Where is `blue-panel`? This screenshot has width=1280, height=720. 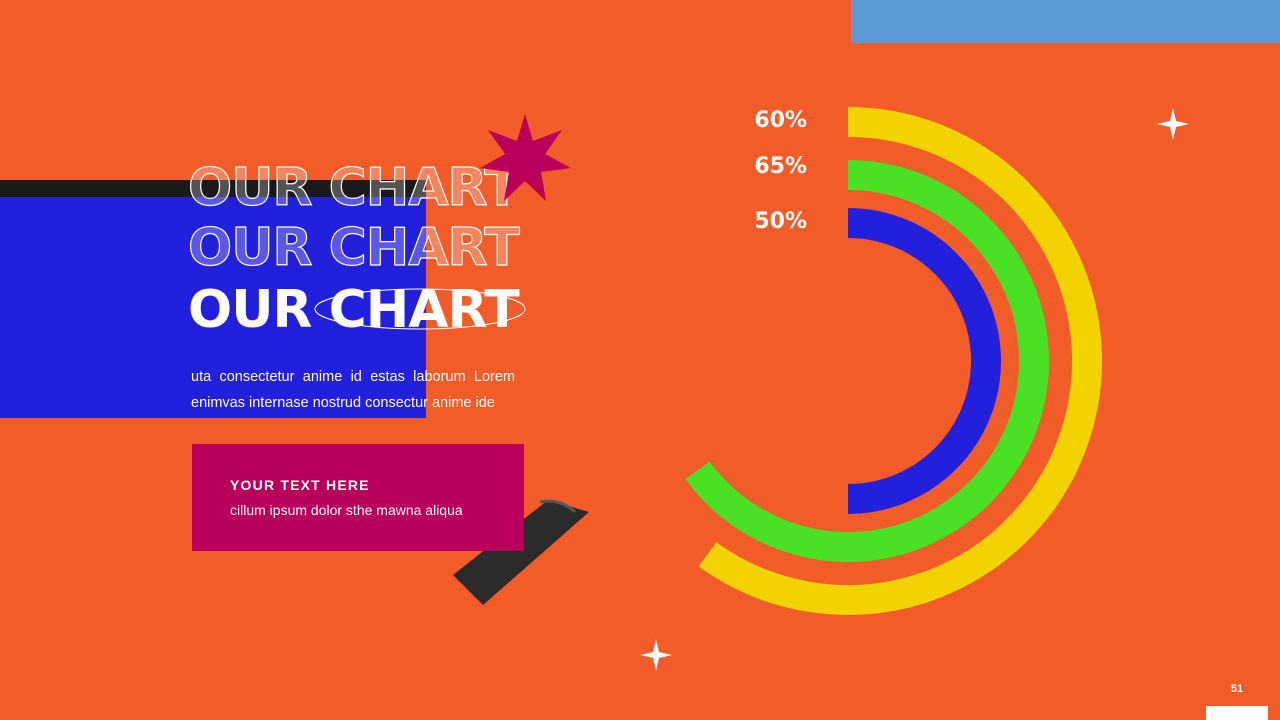
blue-panel is located at coordinates (213, 307).